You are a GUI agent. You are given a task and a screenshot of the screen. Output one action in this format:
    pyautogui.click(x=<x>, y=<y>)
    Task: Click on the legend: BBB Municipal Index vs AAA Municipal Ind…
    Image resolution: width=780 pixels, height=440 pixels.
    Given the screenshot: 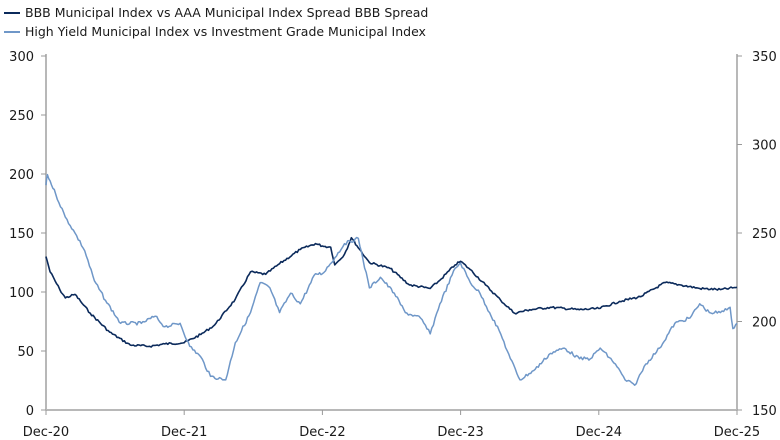 What is the action you would take?
    pyautogui.click(x=216, y=22)
    